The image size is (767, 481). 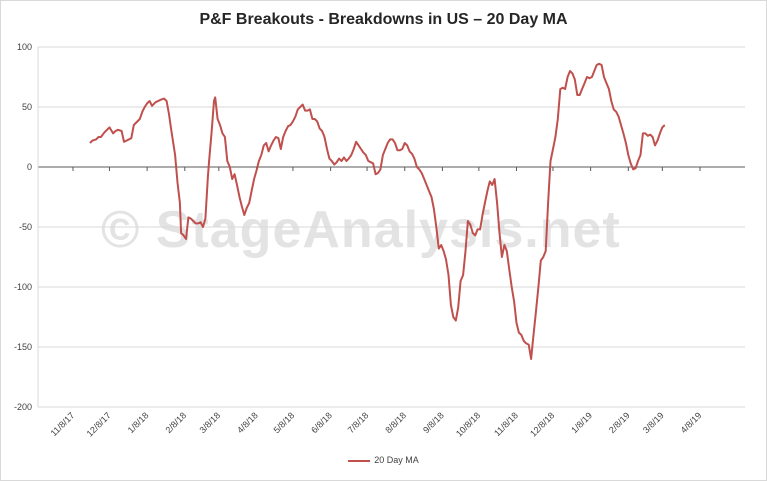 What do you see at coordinates (321, 422) in the screenshot?
I see `x-tick-label: 6/8/18` at bounding box center [321, 422].